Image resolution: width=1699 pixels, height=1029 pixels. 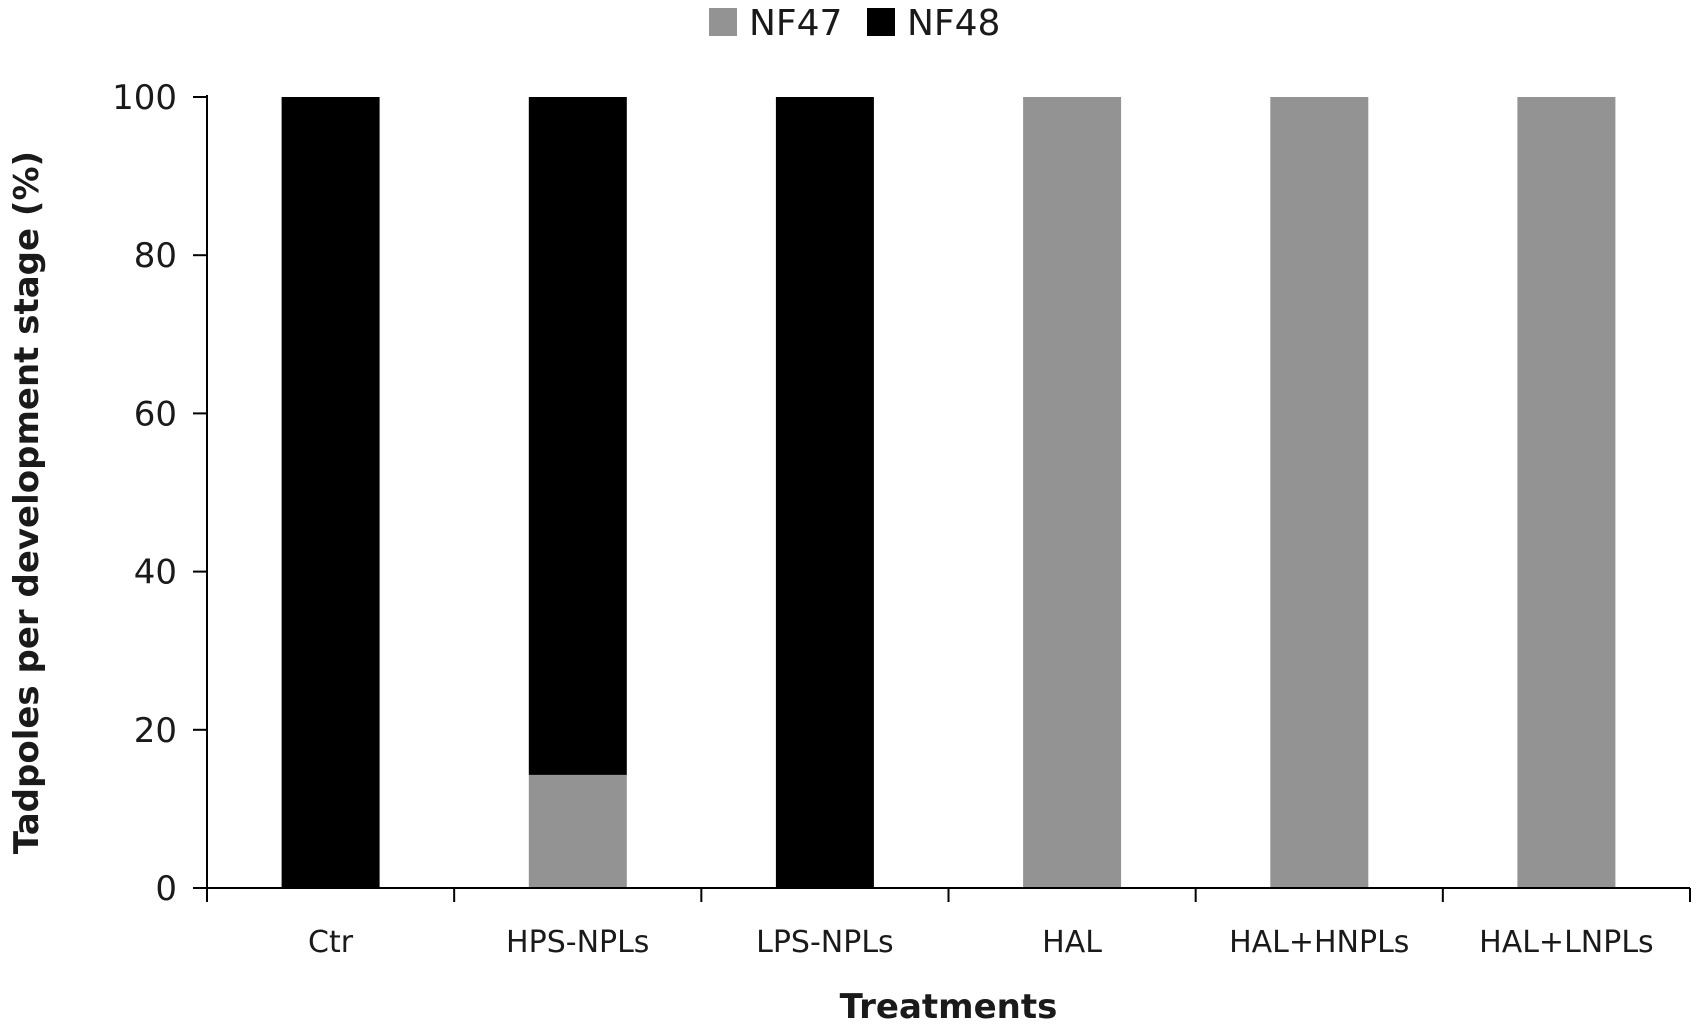 I want to click on x-tick-label: LPS-NPLs, so click(x=825, y=942).